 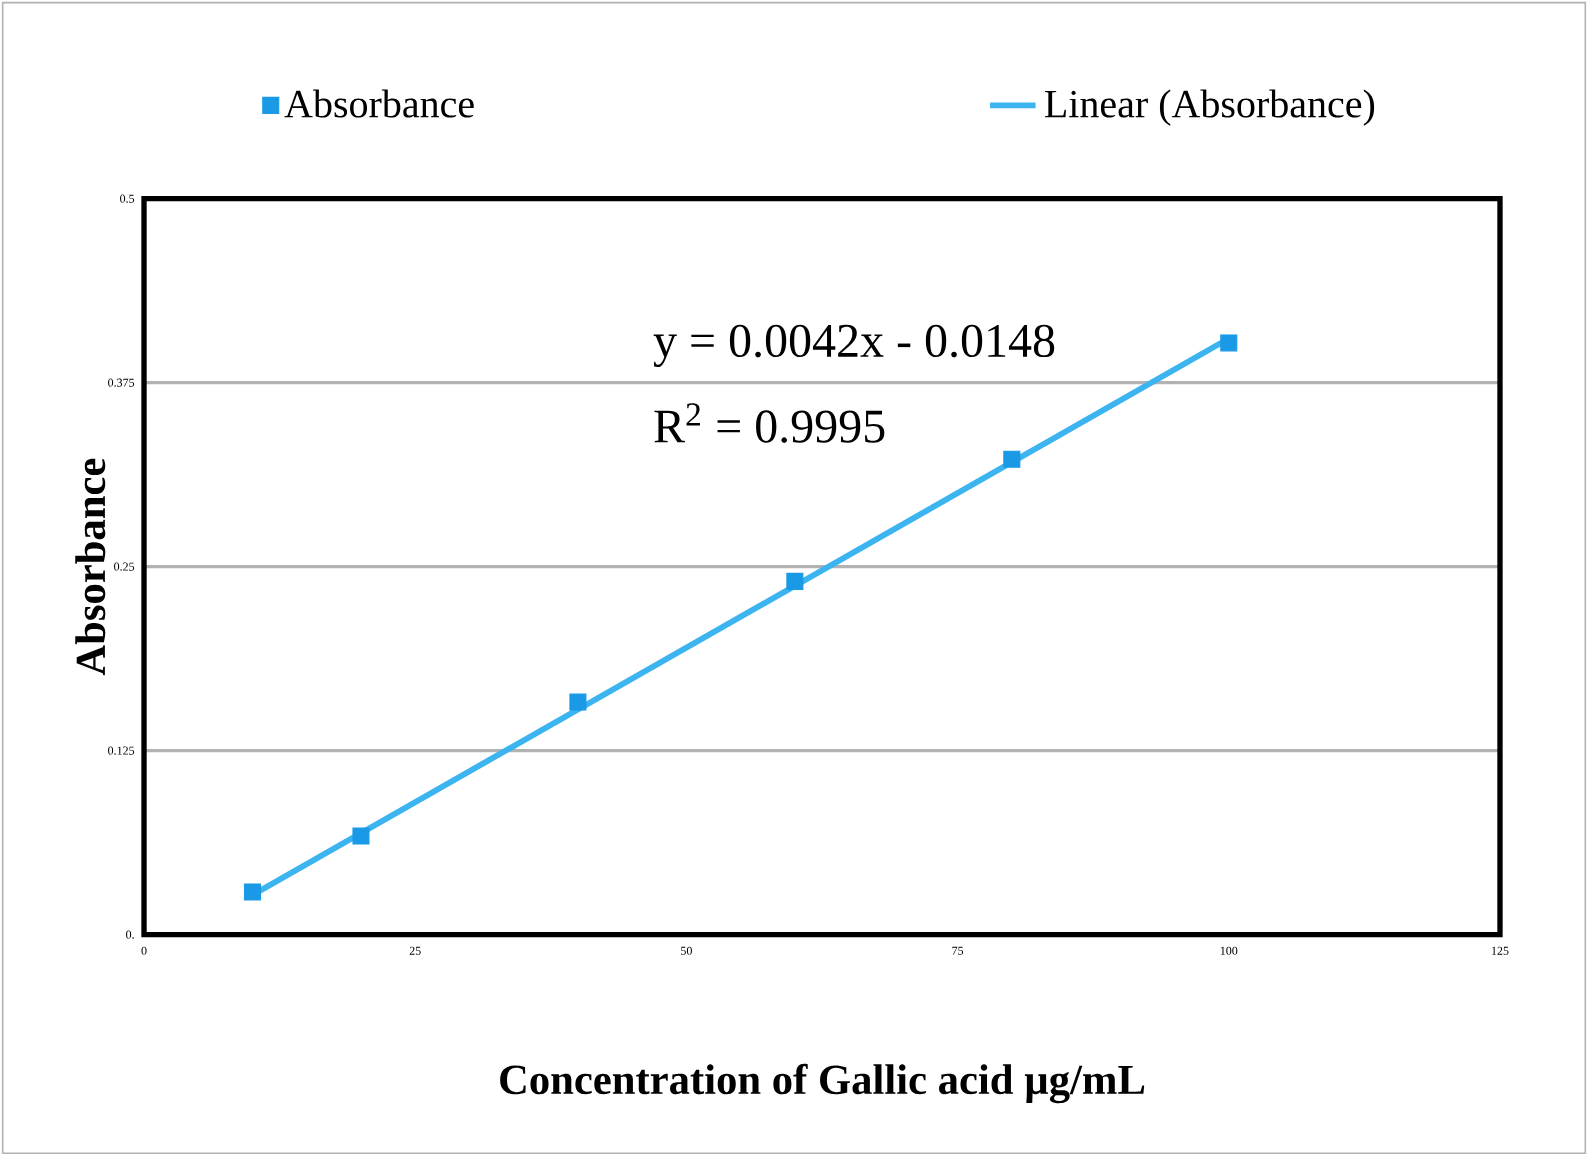 I want to click on legend-label: Linear (Absorbance), so click(x=1210, y=107).